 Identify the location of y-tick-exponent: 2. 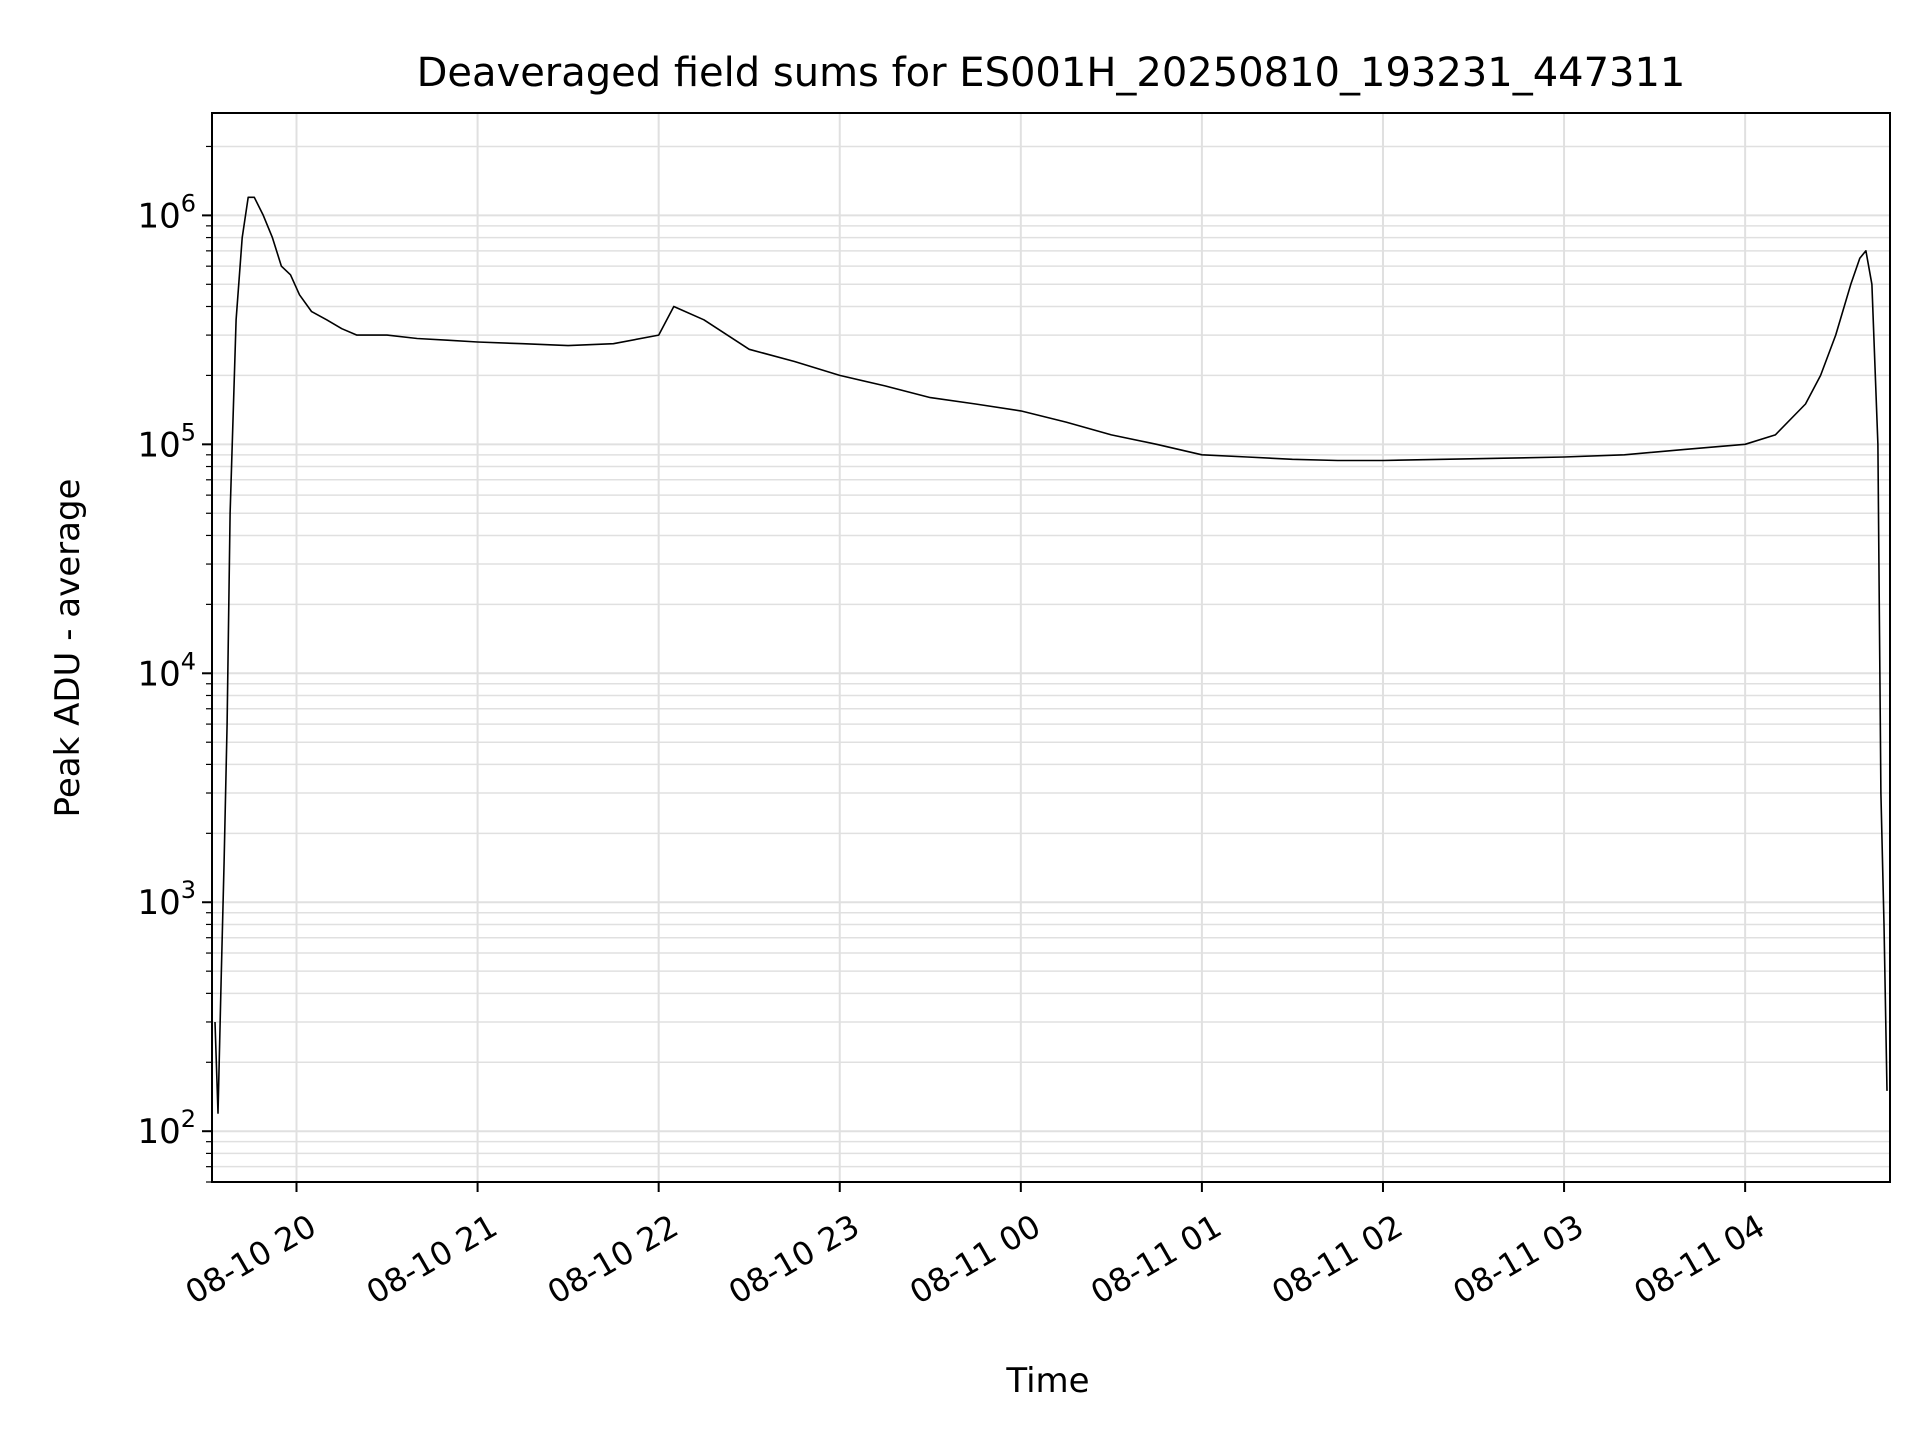
(188, 1119).